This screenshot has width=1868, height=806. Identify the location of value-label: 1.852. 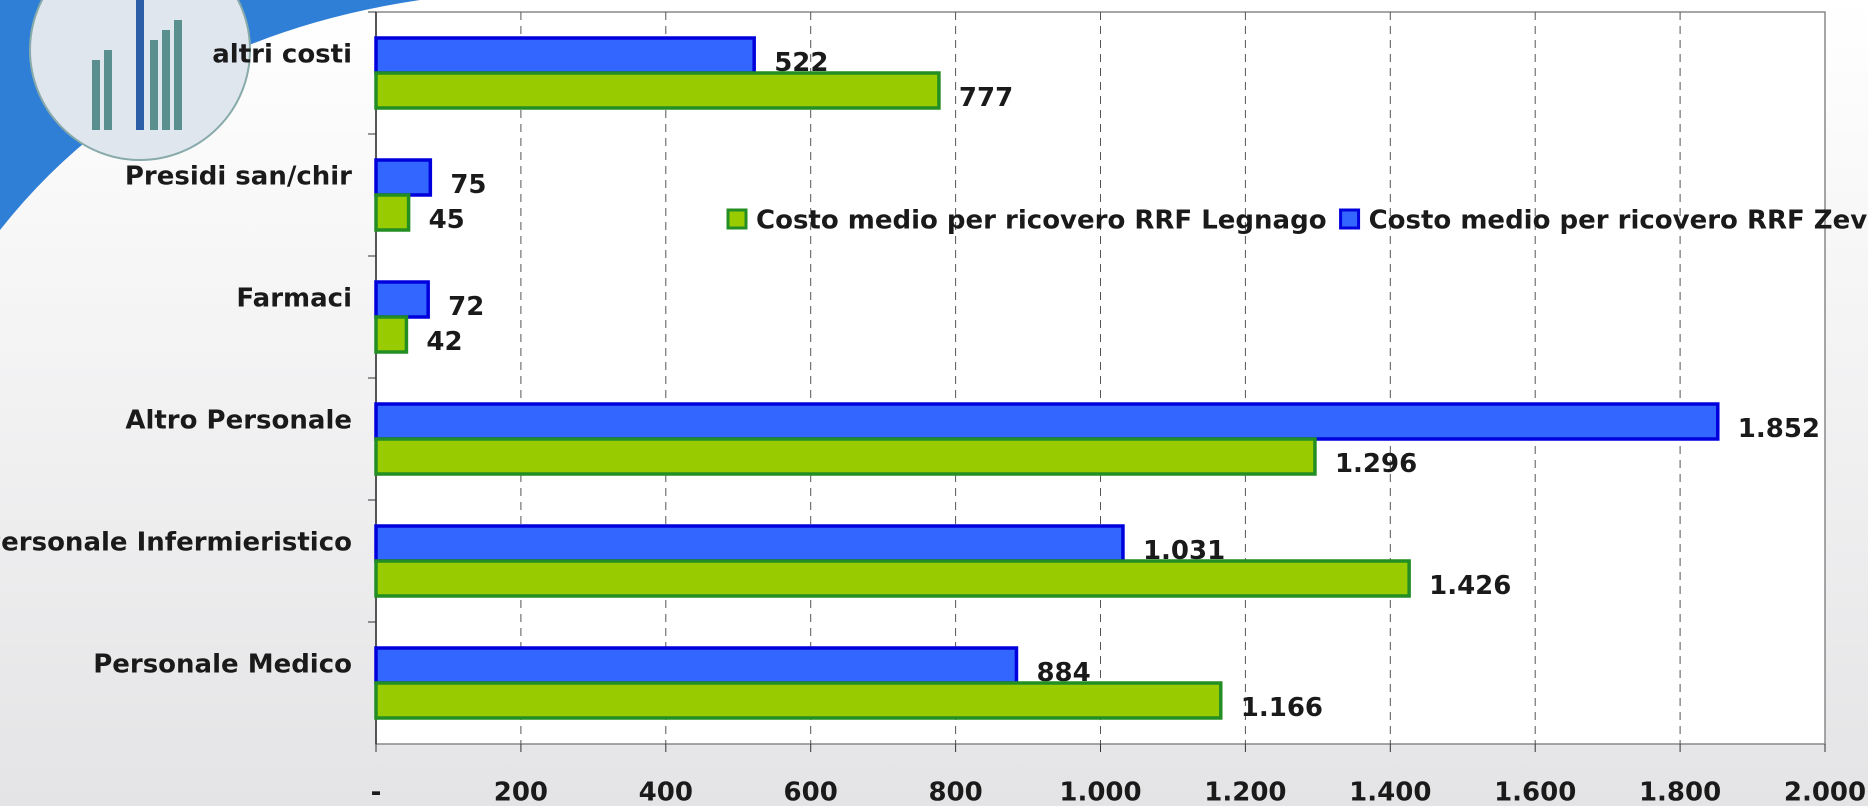
(1779, 429).